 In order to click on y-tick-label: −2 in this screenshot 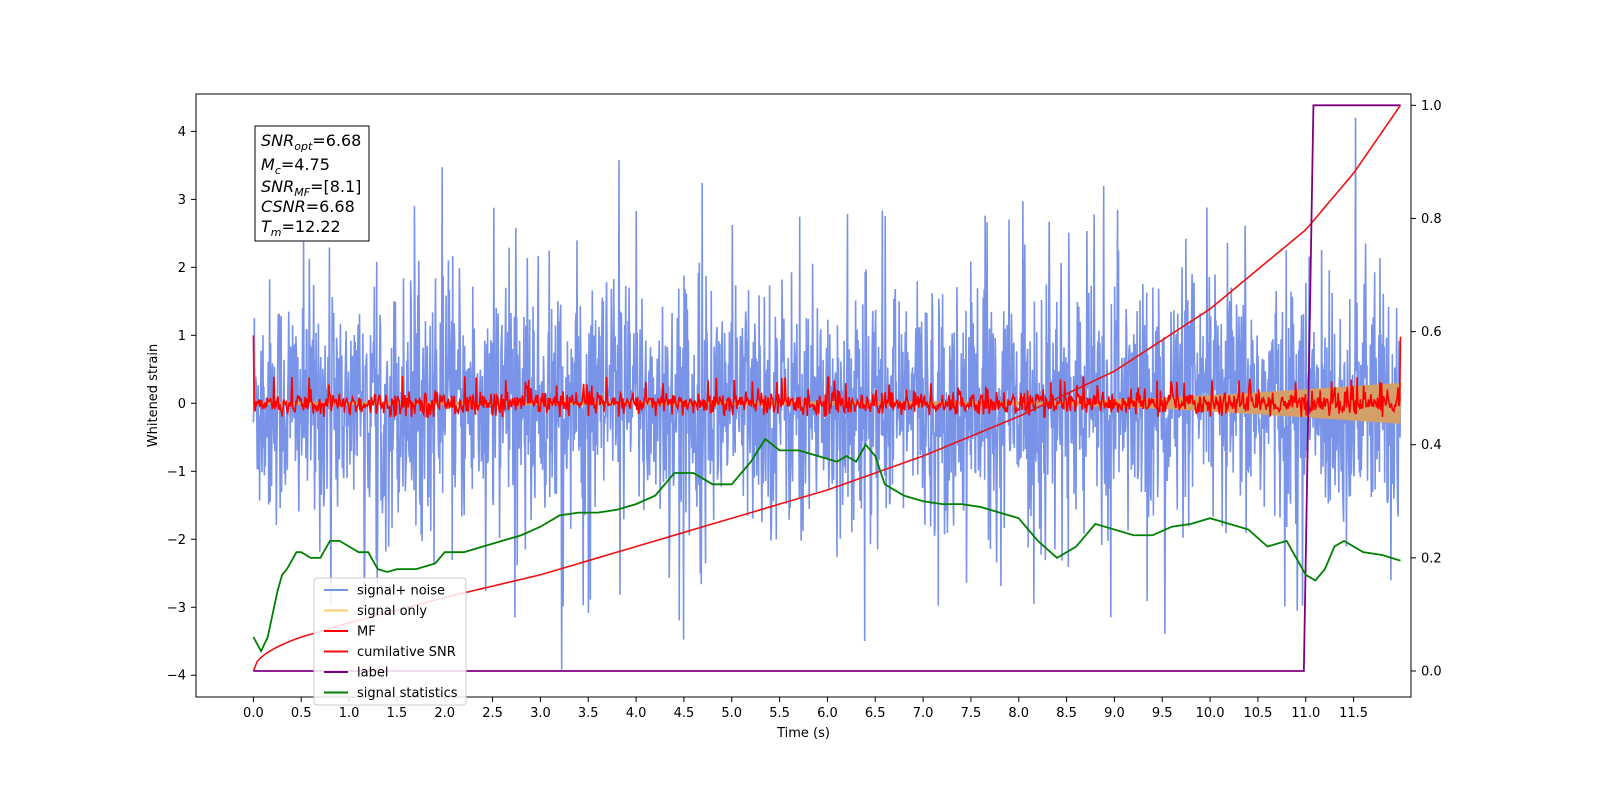, I will do `click(176, 540)`.